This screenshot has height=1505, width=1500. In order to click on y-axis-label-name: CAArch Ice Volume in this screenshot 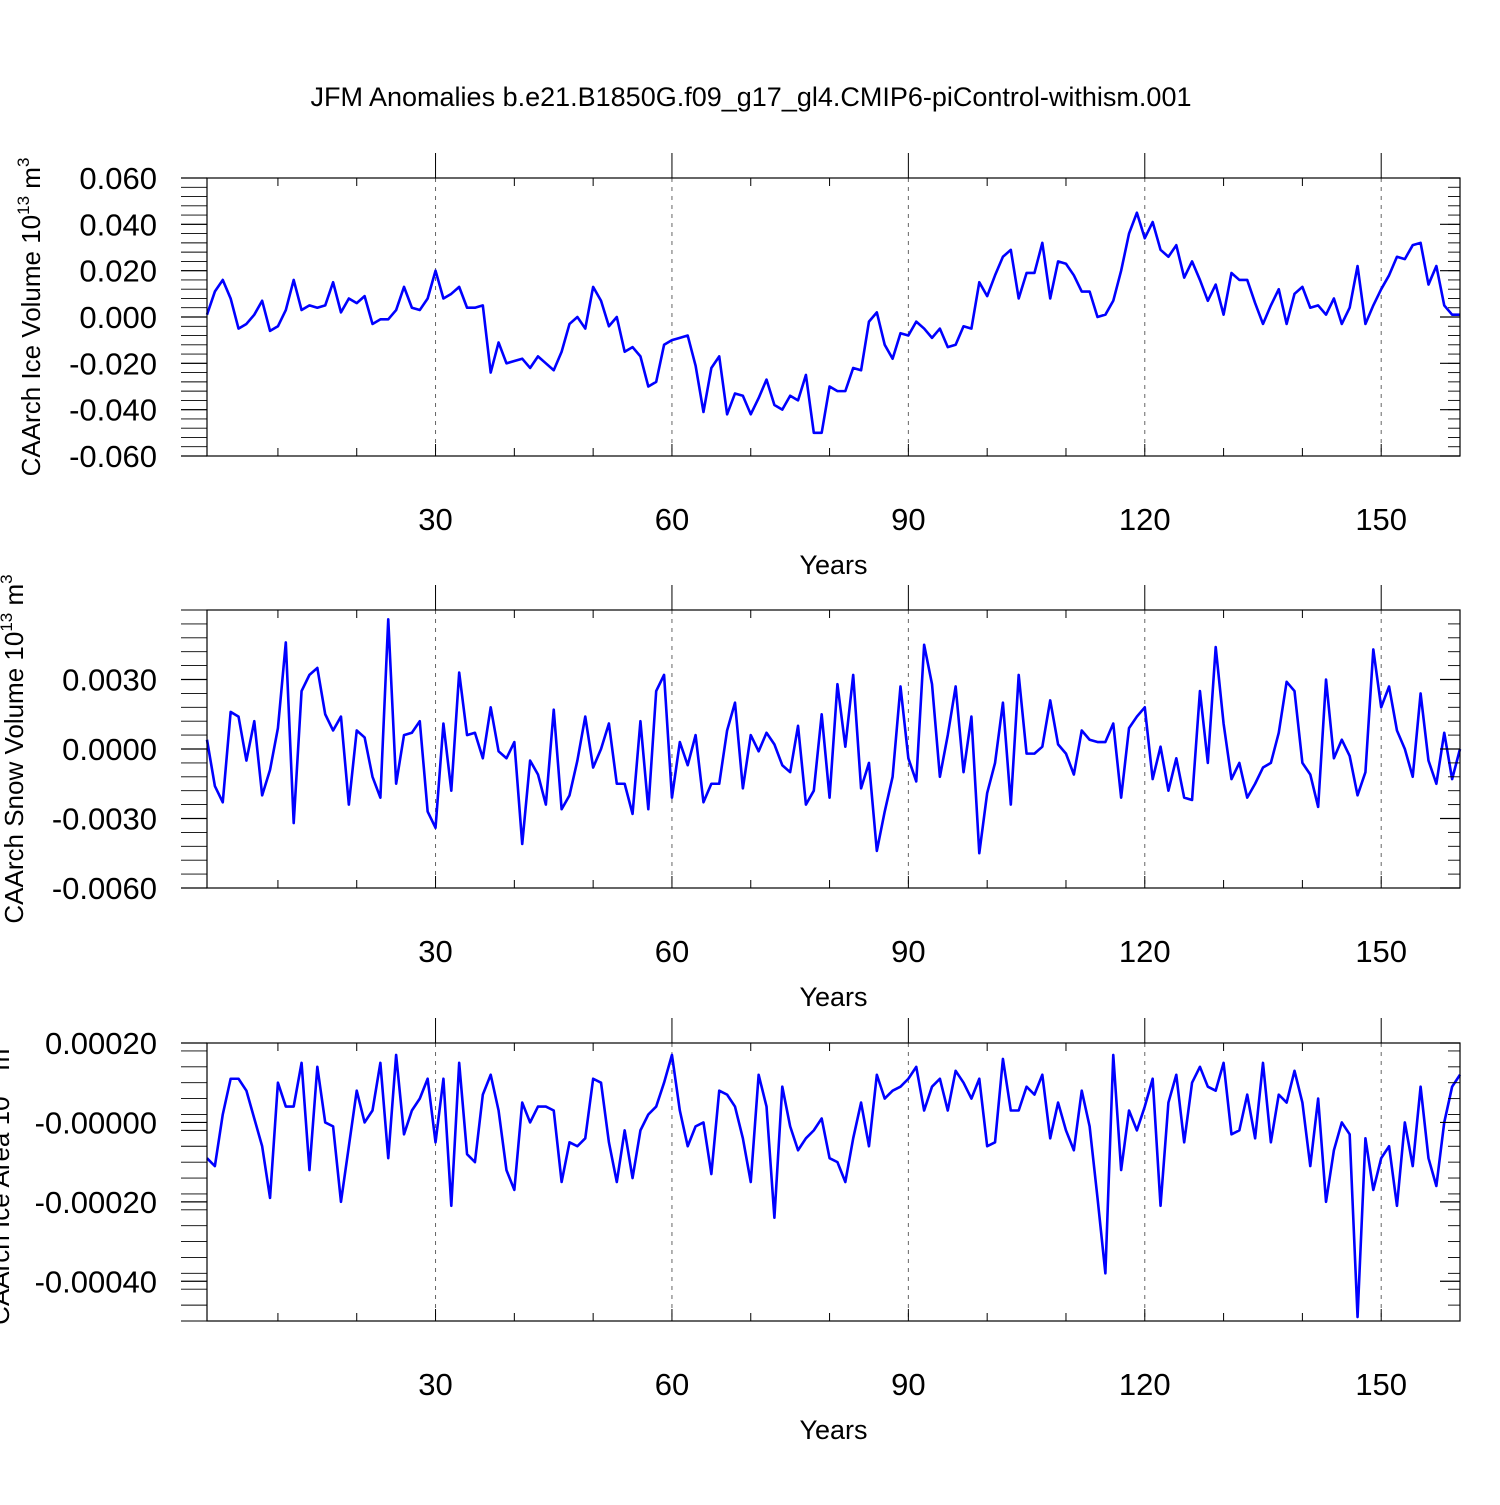, I will do `click(31, 360)`.